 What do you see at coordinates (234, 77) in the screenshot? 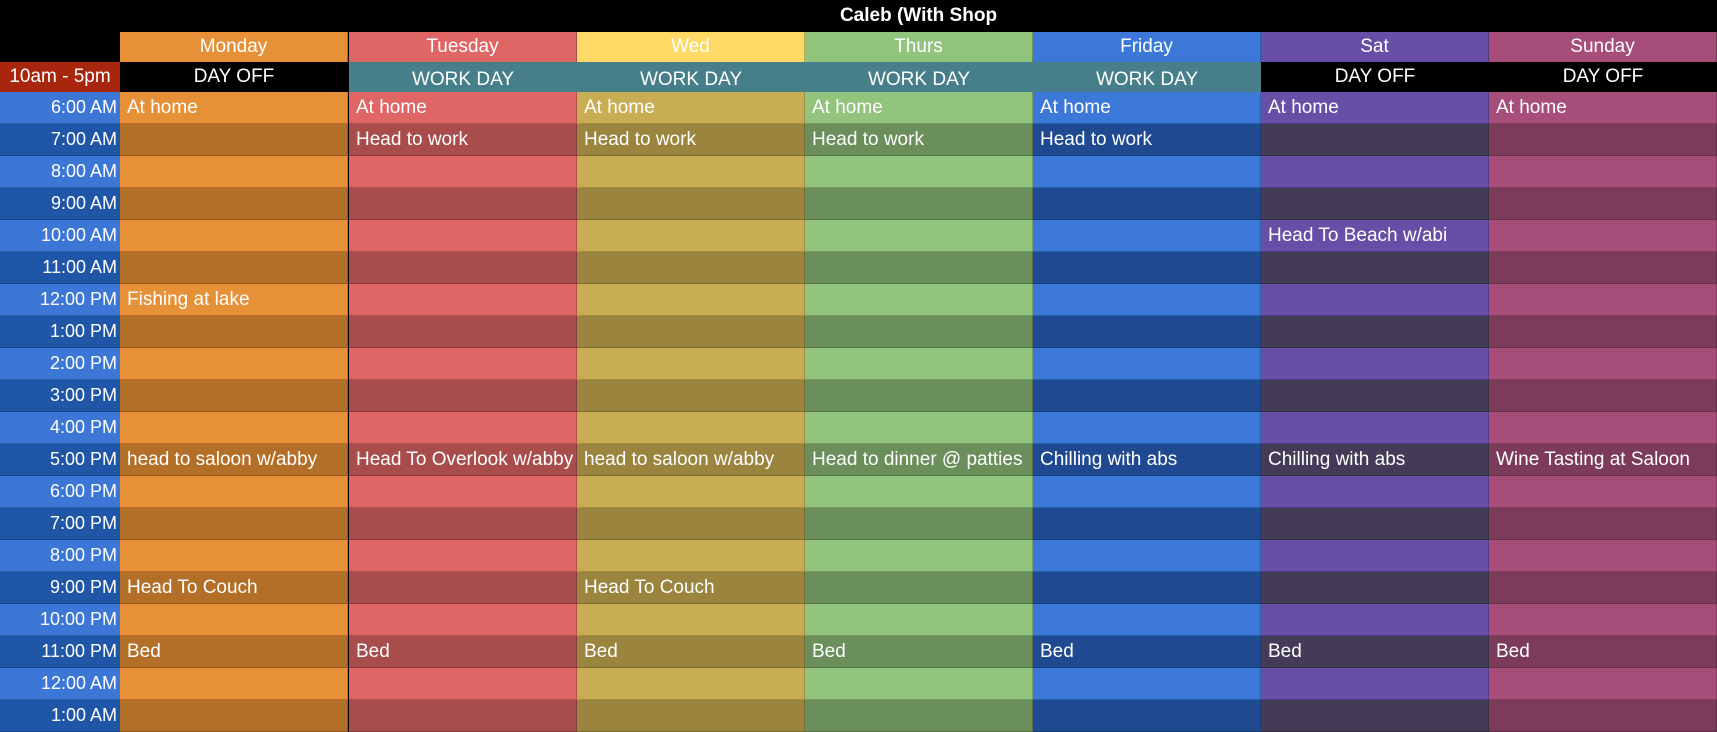
I see `day-status-monday: DAY OFF` at bounding box center [234, 77].